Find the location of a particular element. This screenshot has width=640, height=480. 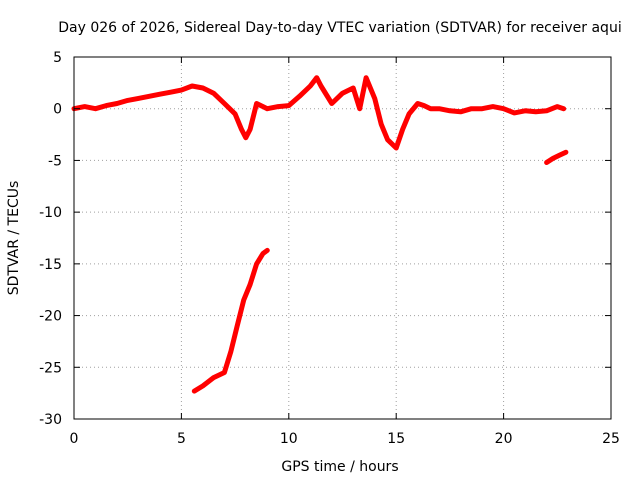

y-tick-label: -5 is located at coordinates (55, 161).